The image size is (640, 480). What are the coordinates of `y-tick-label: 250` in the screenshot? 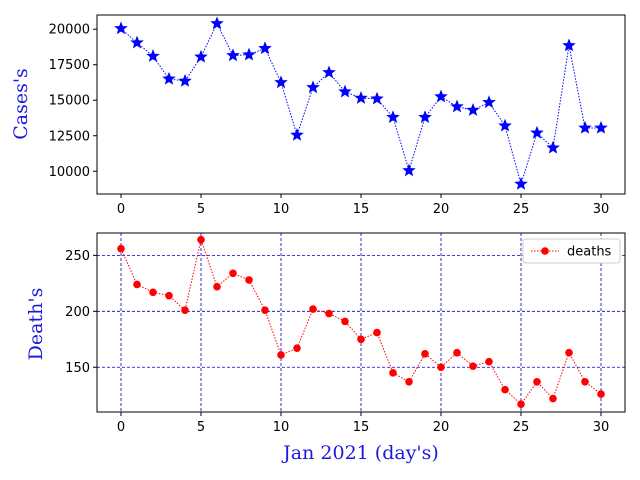 It's located at (77, 256).